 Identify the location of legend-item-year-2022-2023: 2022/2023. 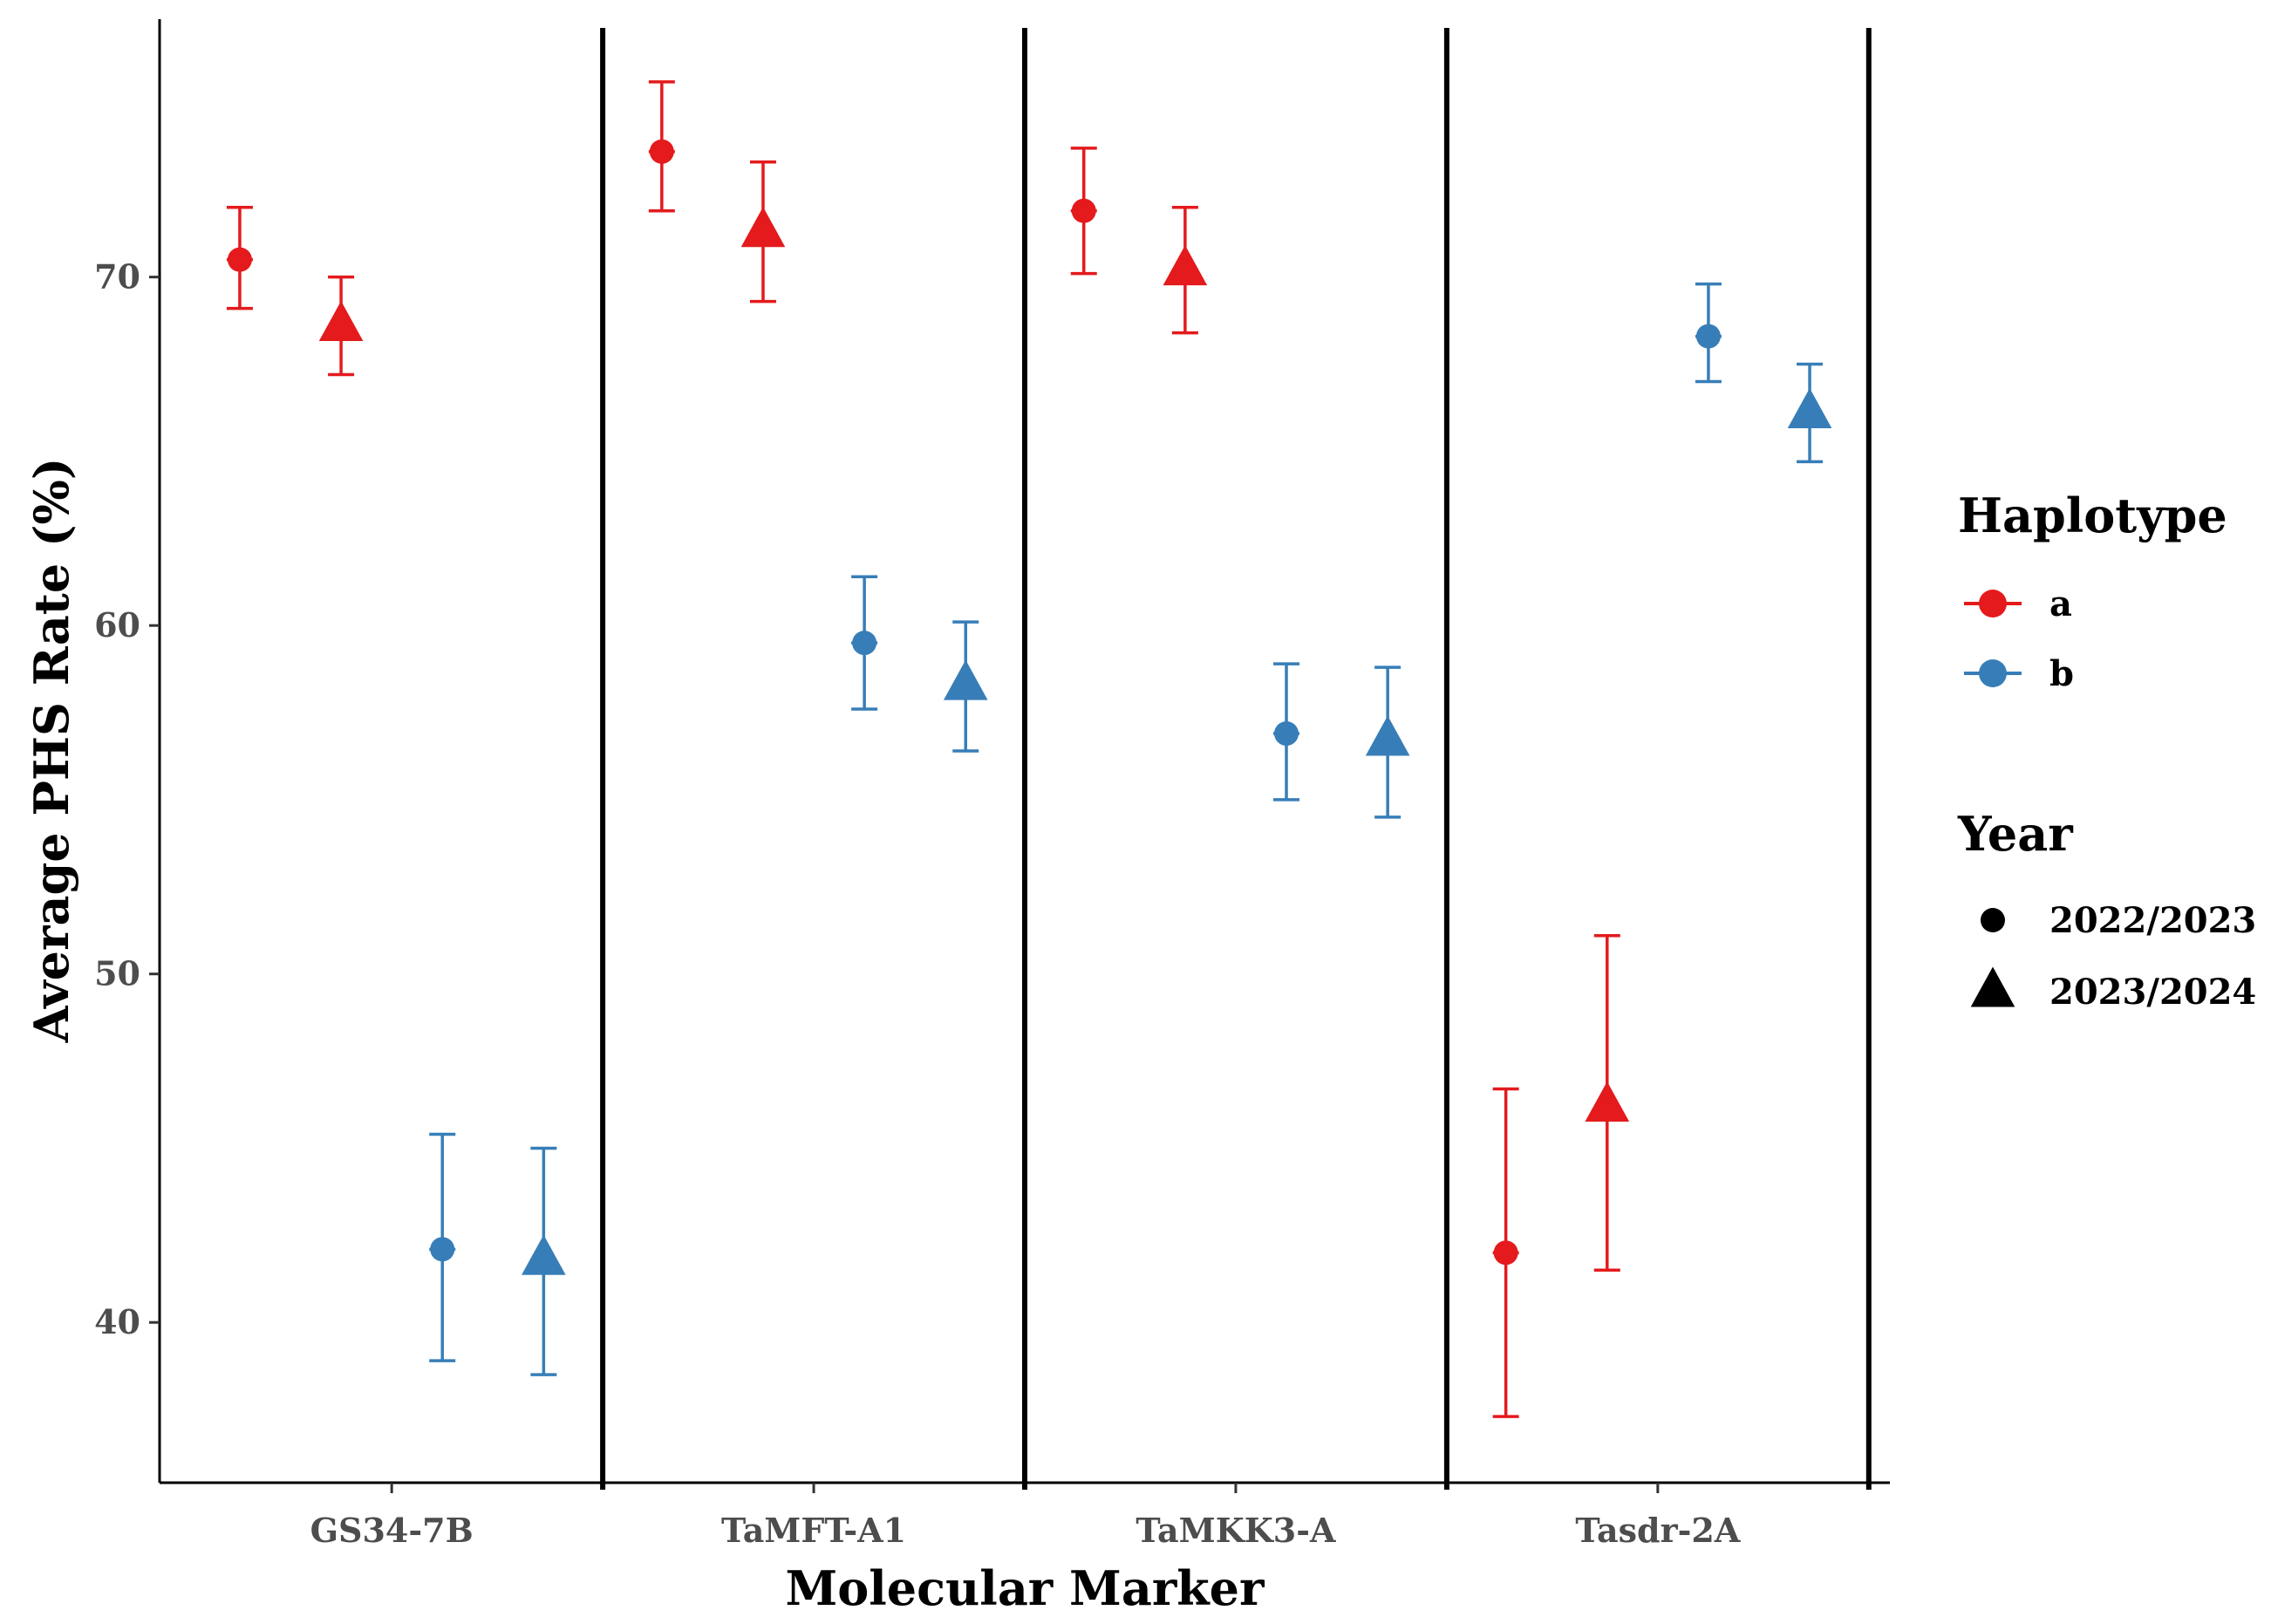
(2118, 920).